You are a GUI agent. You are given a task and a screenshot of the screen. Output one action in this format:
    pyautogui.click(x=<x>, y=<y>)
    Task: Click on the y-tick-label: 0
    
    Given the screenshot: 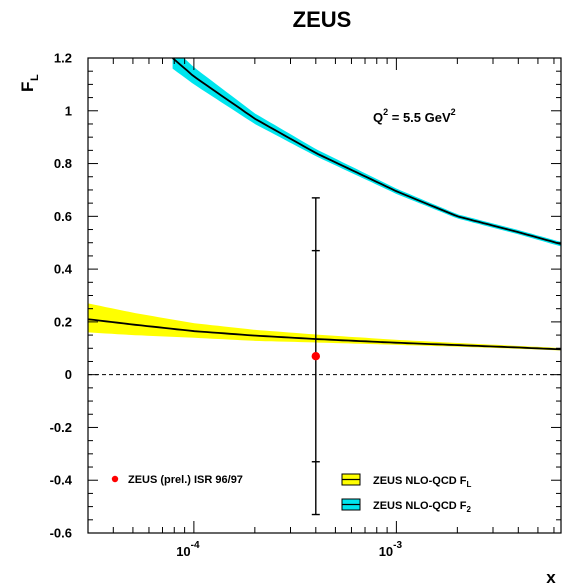 What is the action you would take?
    pyautogui.click(x=68, y=374)
    